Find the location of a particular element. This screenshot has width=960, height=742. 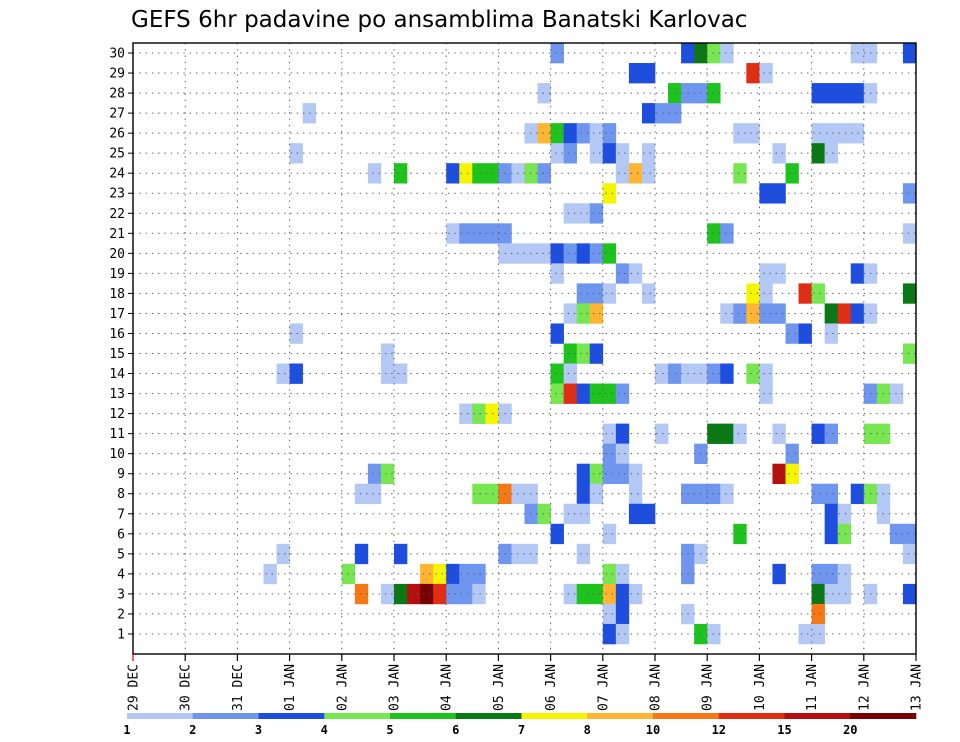

x-tick-label: 29 DEC is located at coordinates (134, 687).